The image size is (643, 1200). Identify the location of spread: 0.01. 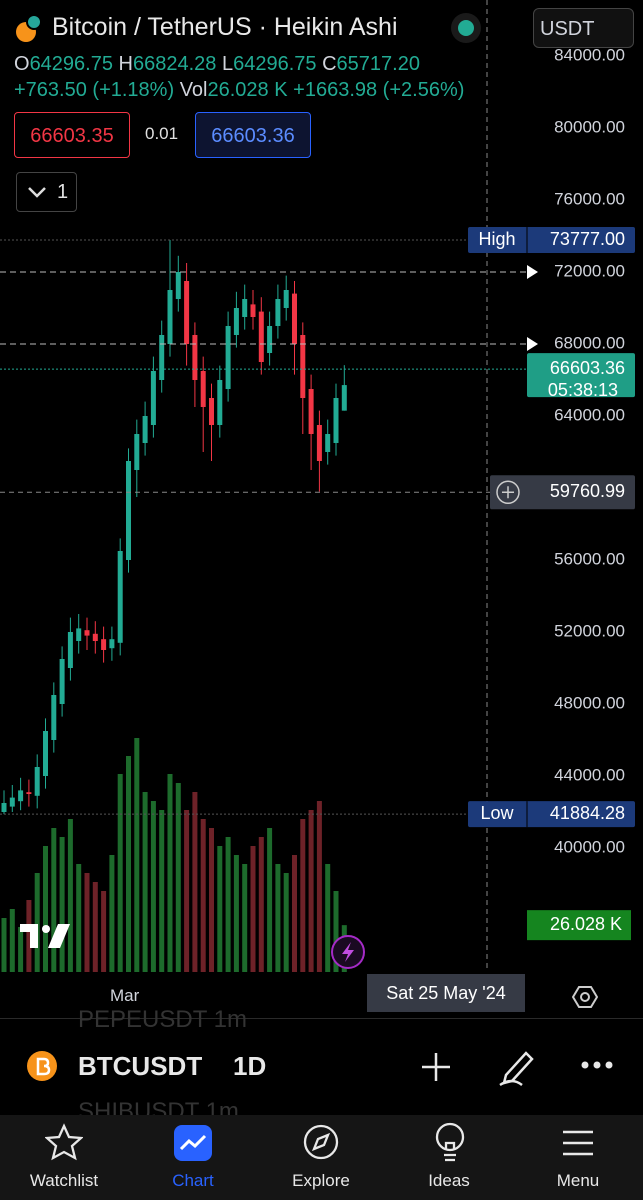
(162, 133).